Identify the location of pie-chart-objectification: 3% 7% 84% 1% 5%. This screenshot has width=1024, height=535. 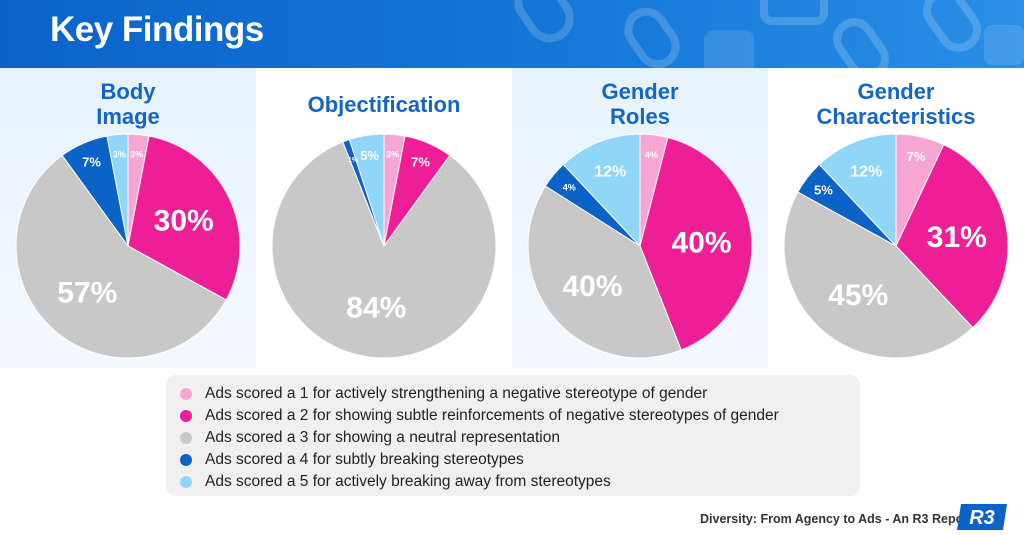
(384, 246).